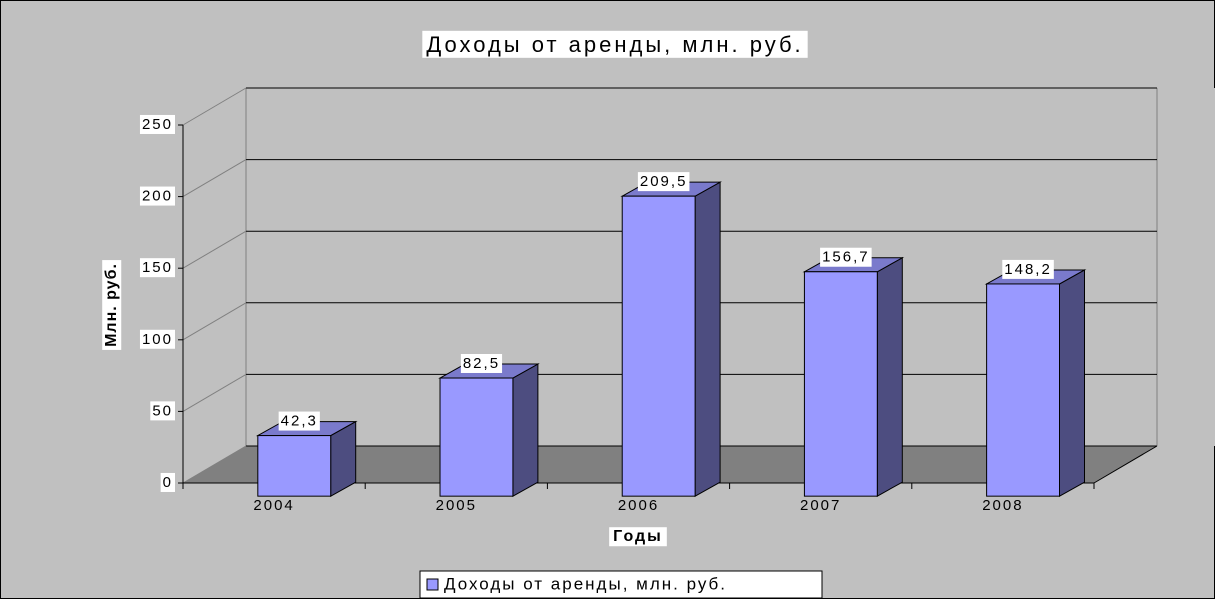  I want to click on y-tick-label: 250, so click(157, 124).